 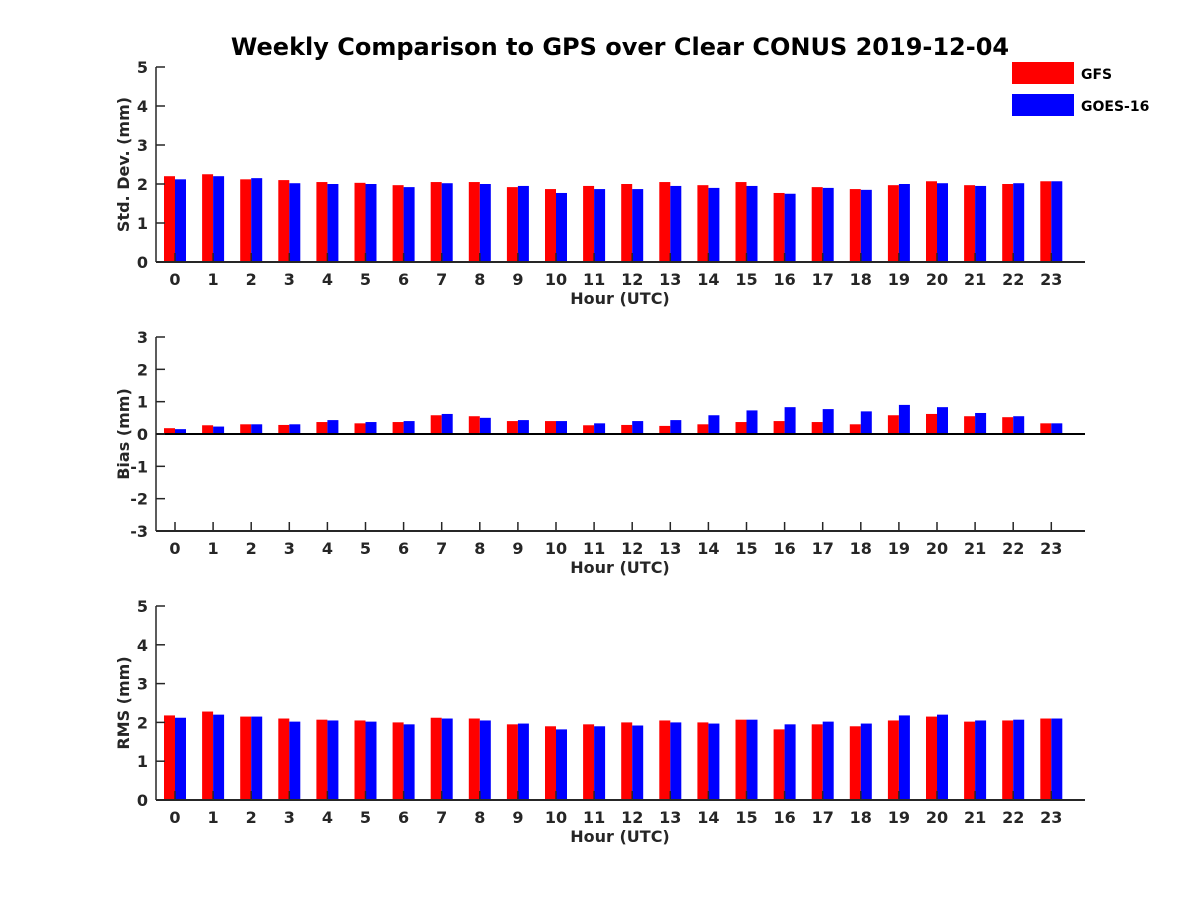 I want to click on x-tick-label-std-dev-23: 23, so click(x=1051, y=279).